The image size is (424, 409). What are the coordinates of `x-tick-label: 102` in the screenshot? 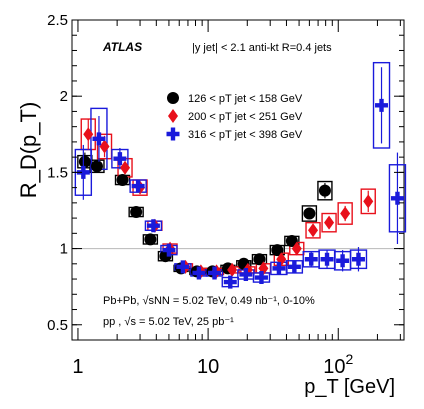 It's located at (338, 364).